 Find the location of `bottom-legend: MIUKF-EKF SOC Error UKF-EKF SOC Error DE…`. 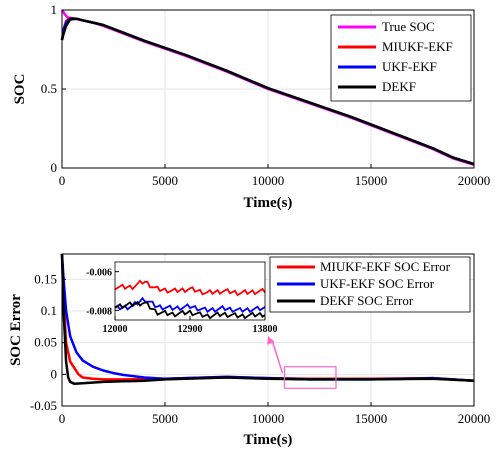

bottom-legend: MIUKF-EKF SOC Error UKF-EKF SOC Error DE… is located at coordinates (370, 284).